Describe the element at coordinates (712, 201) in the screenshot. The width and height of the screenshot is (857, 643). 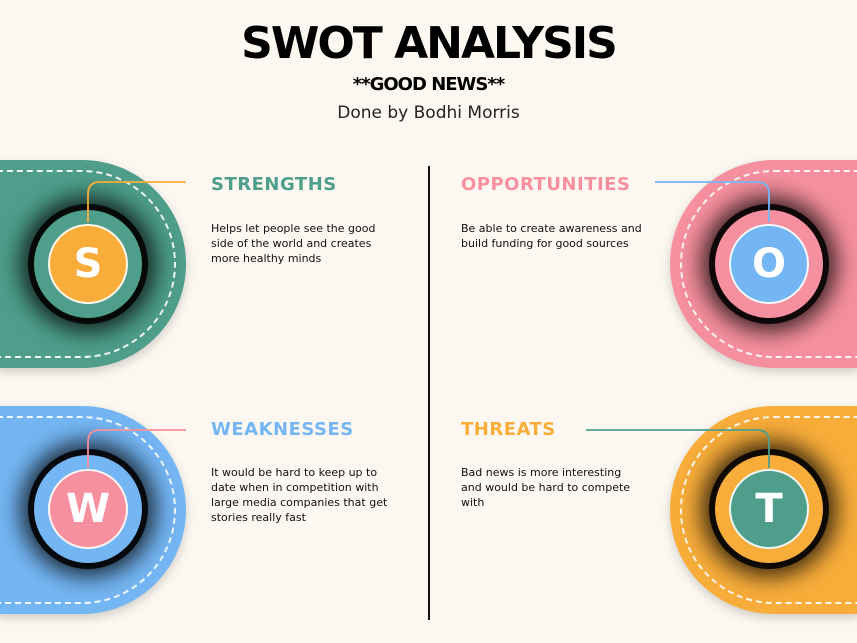
I see `opportunities-connector` at that location.